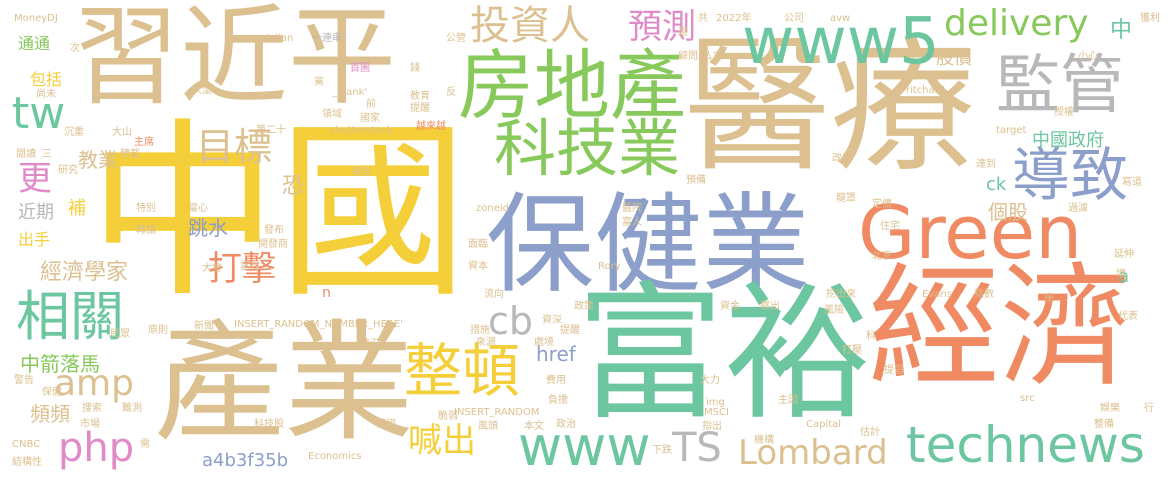 The height and width of the screenshot is (482, 1175). Describe the element at coordinates (486, 342) in the screenshot. I see `word: 來源` at that location.